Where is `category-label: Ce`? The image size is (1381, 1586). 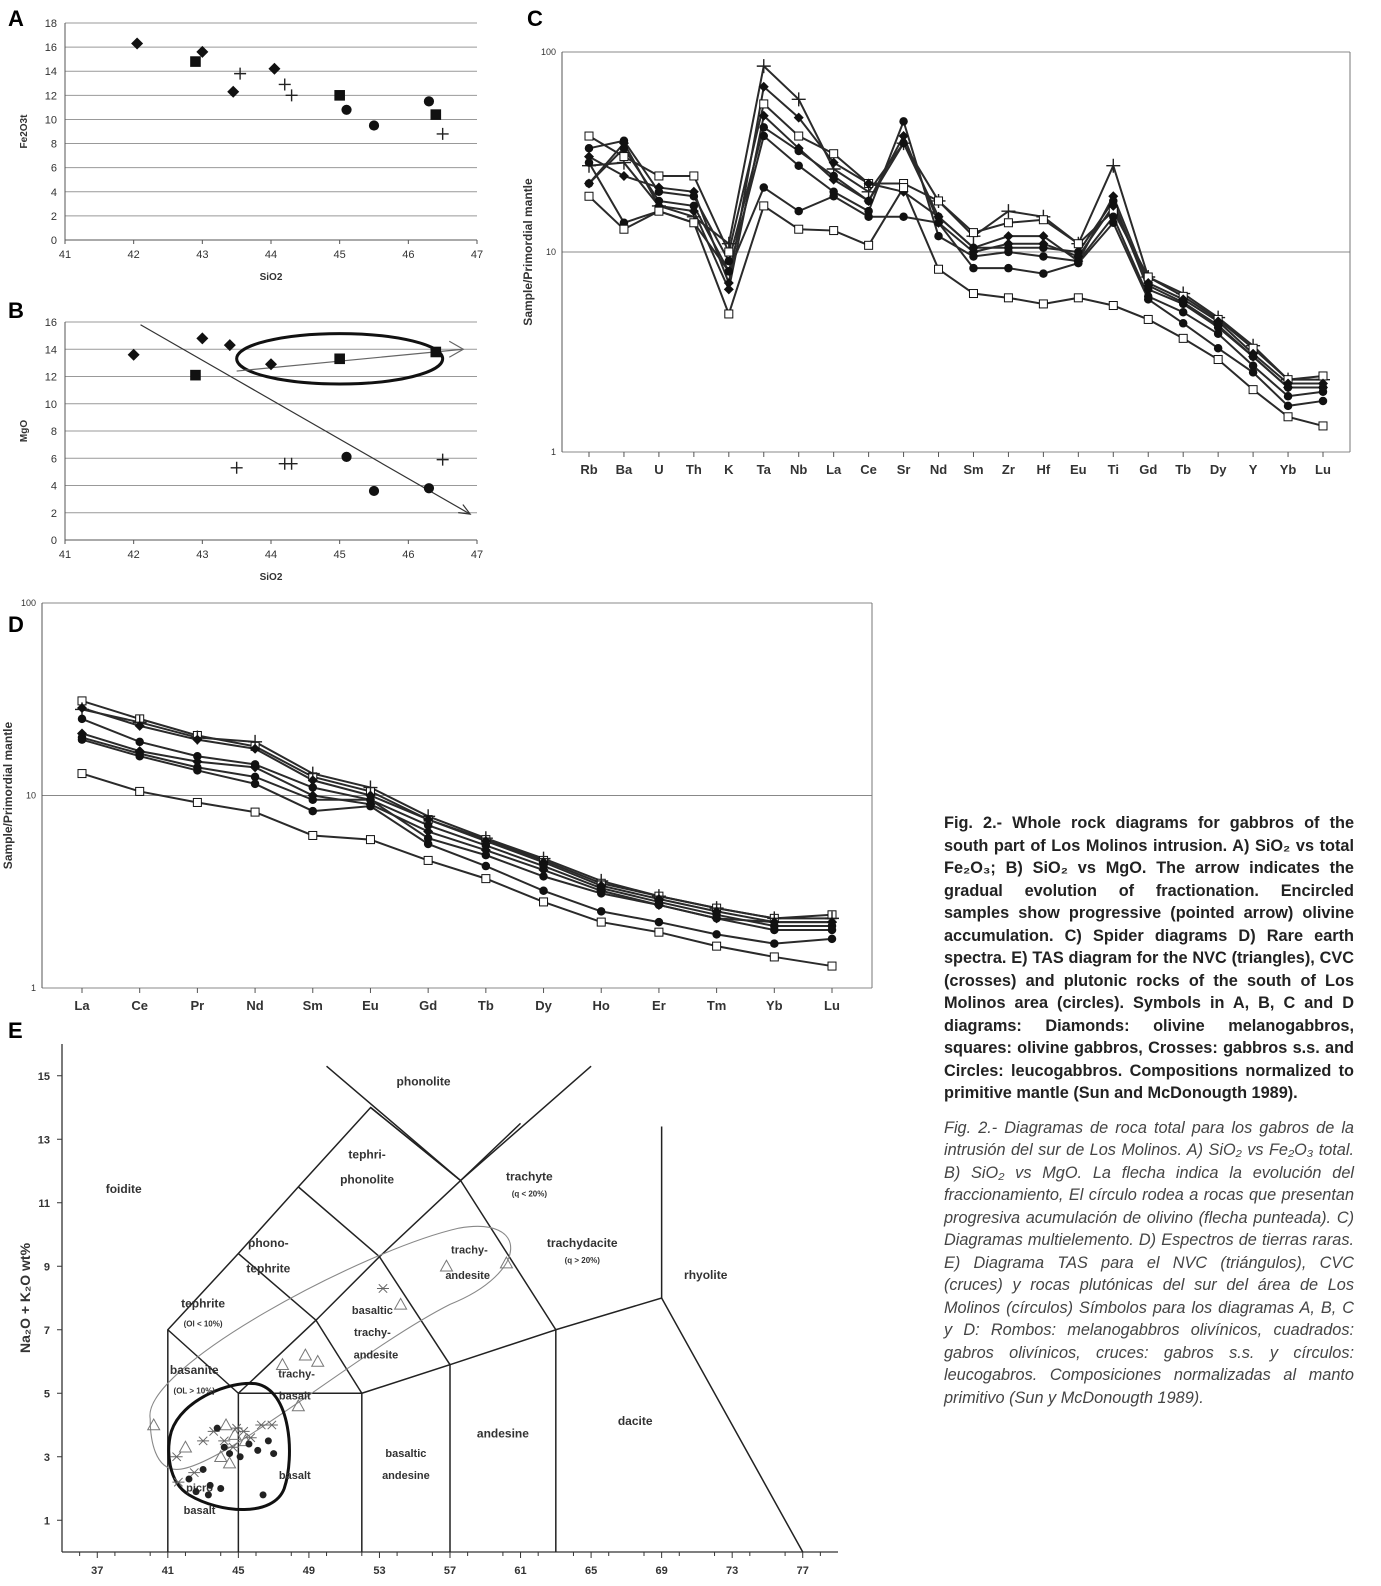 category-label: Ce is located at coordinates (139, 1005).